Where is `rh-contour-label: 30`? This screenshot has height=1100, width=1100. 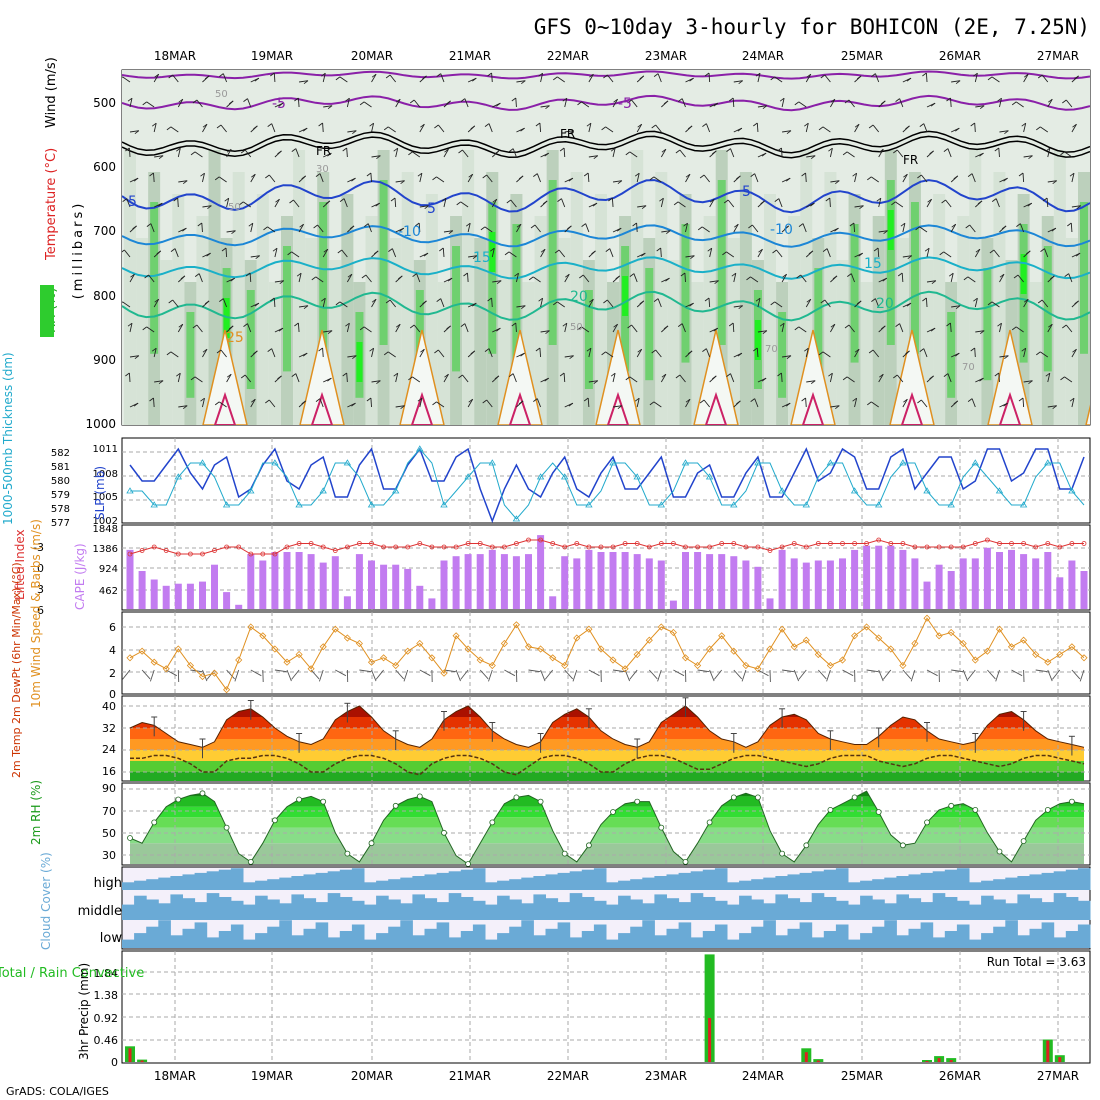 rh-contour-label: 30 is located at coordinates (322, 169).